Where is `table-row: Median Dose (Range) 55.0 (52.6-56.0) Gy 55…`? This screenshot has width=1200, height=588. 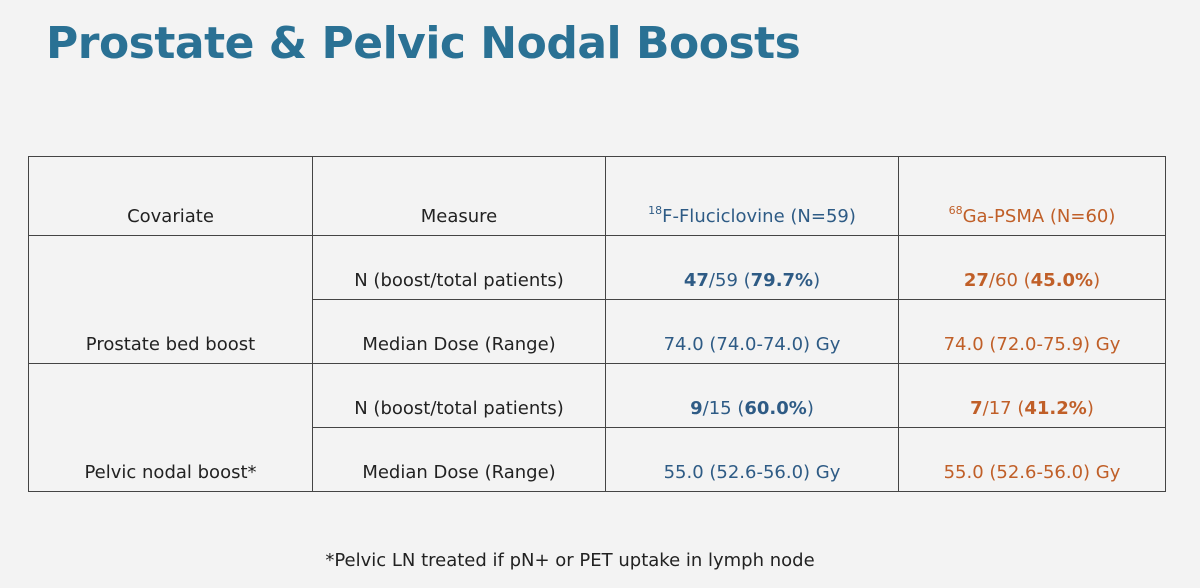 table-row: Median Dose (Range) 55.0 (52.6-56.0) Gy 55… is located at coordinates (597, 459).